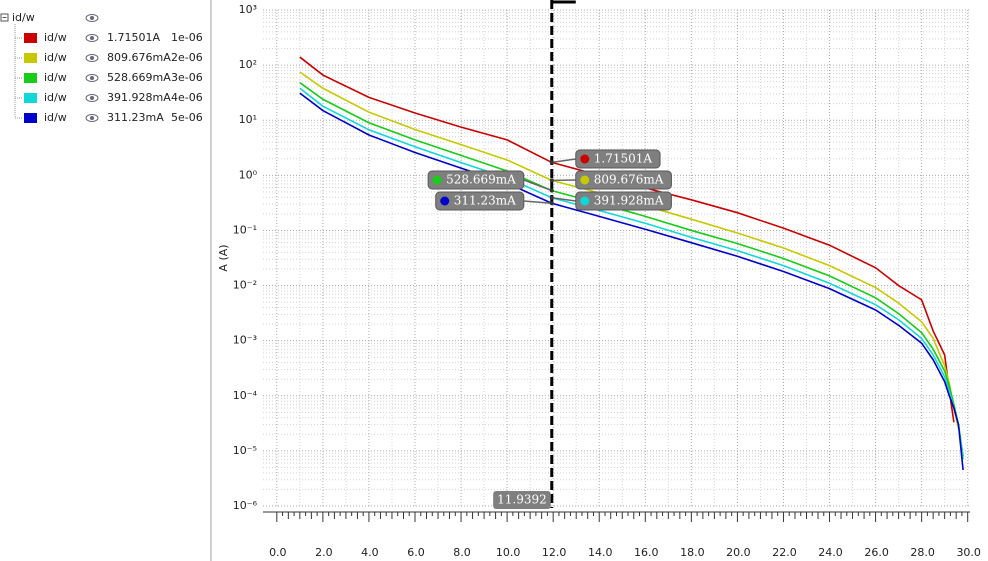 The image size is (988, 561). Describe the element at coordinates (187, 77) in the screenshot. I see `legend-param: 3e-06` at that location.